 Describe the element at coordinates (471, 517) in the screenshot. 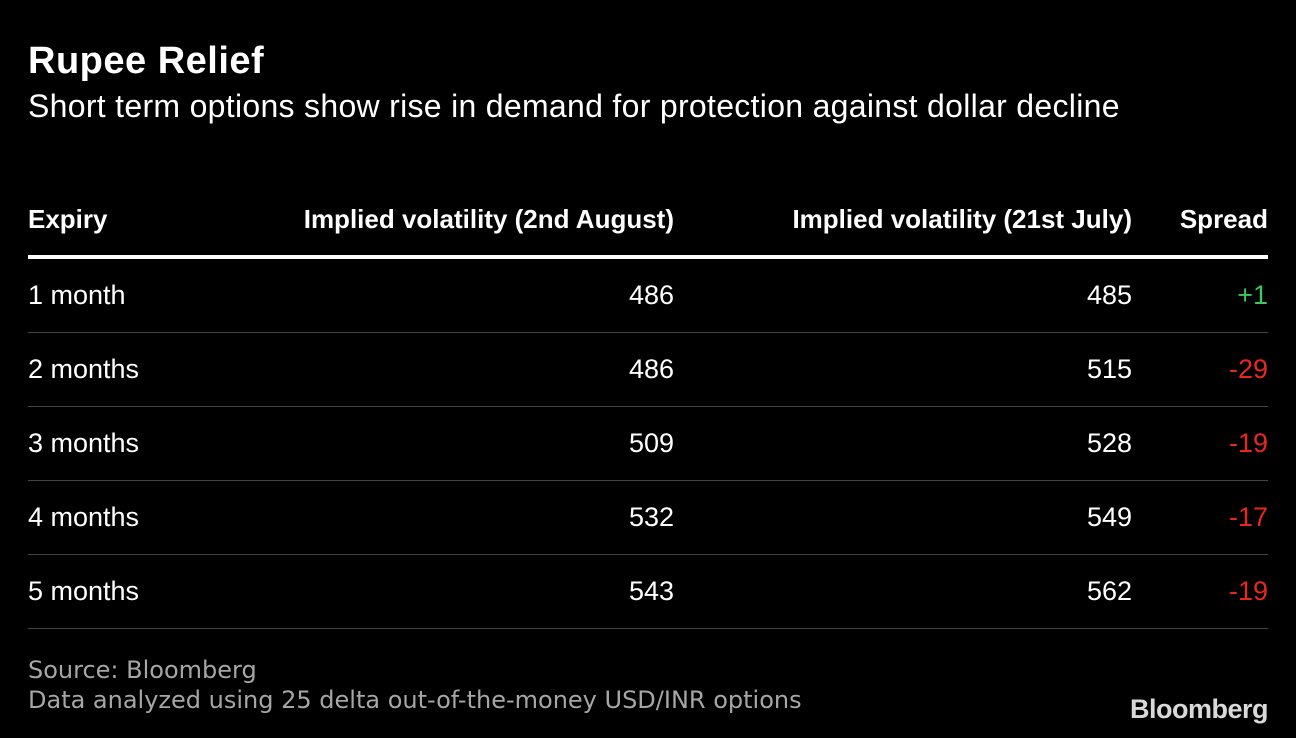

I see `cell-iv-aug2: 532` at that location.